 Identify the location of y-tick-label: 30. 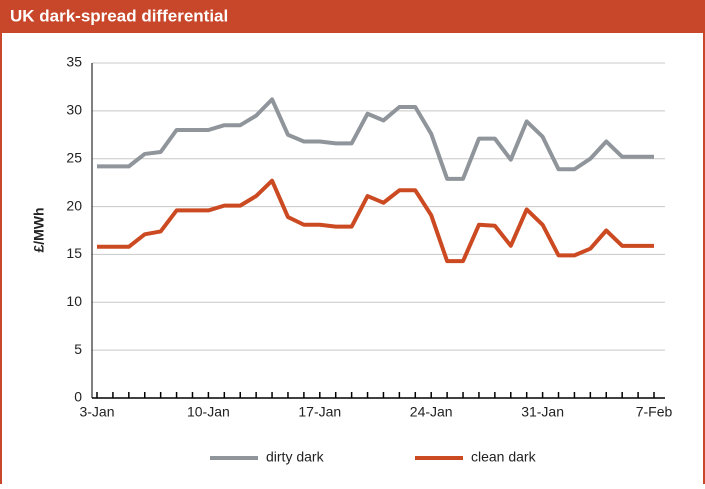
(74, 110).